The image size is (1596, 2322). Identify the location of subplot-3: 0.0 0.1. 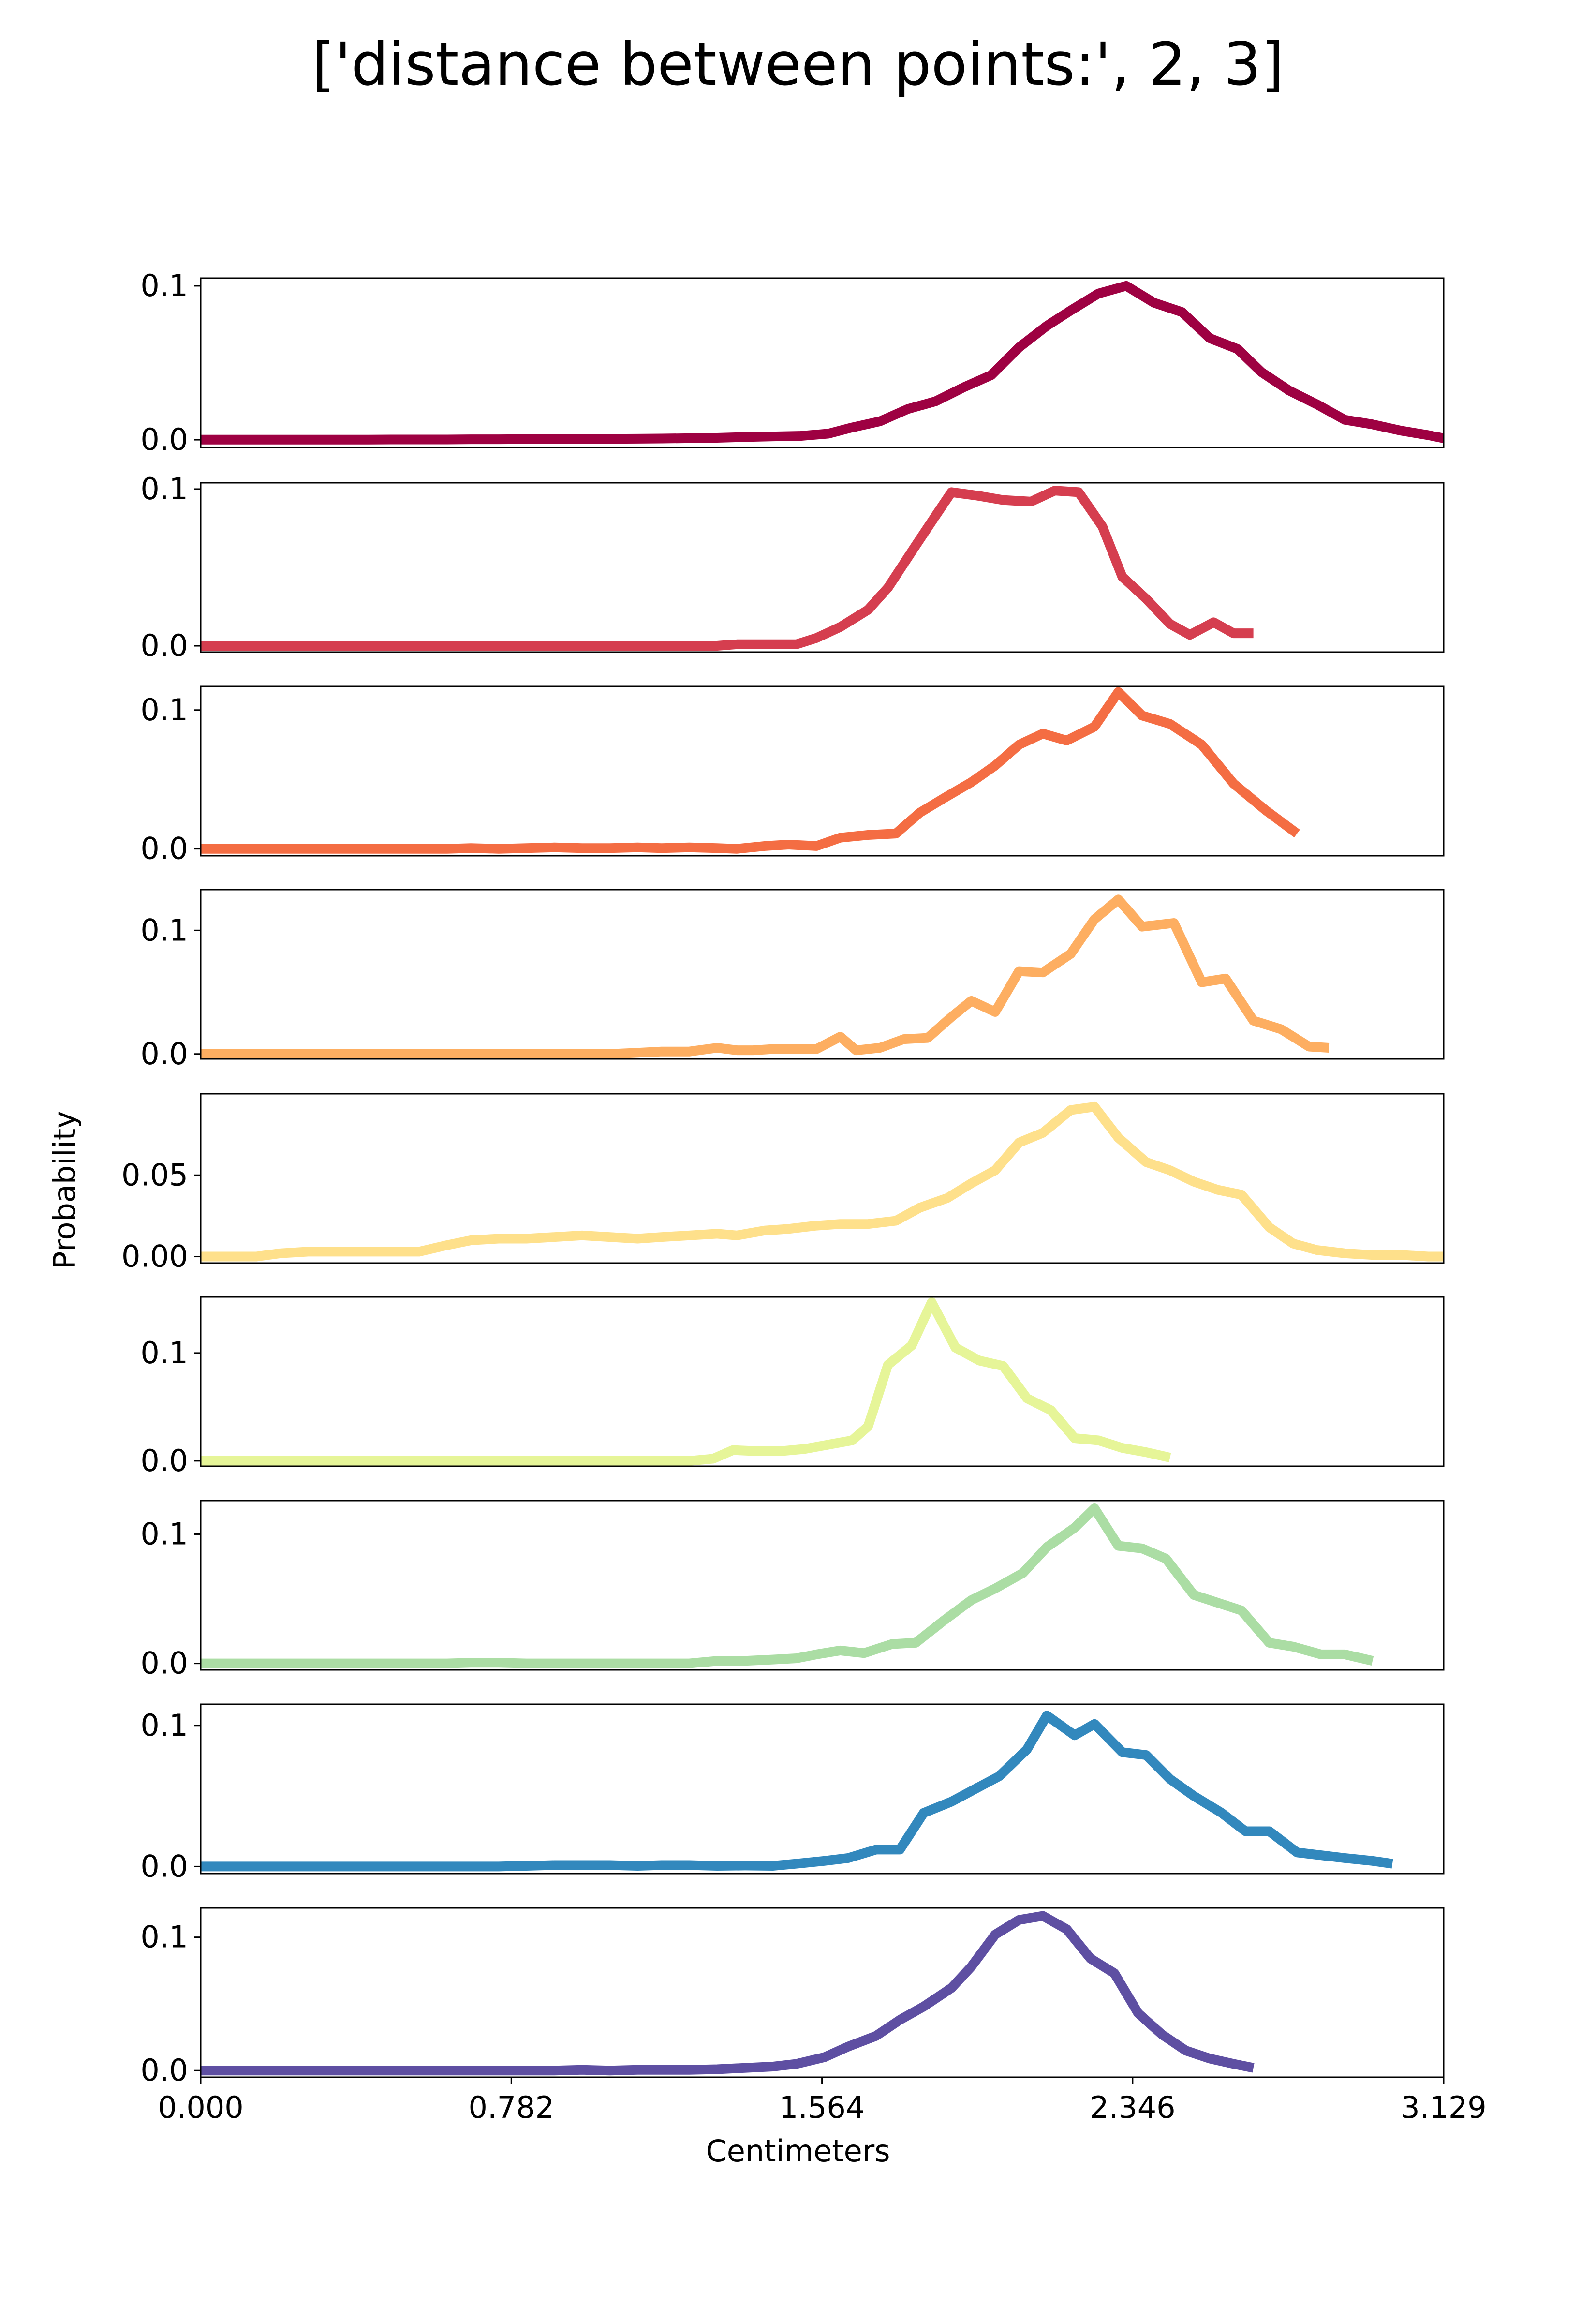
(792, 775).